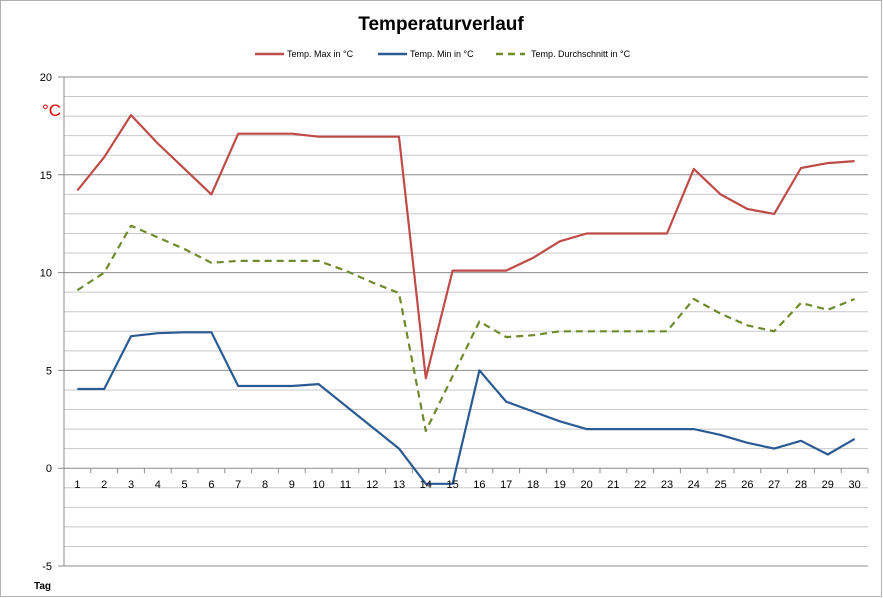 Image resolution: width=883 pixels, height=598 pixels. I want to click on x-tick-label: 18, so click(533, 485).